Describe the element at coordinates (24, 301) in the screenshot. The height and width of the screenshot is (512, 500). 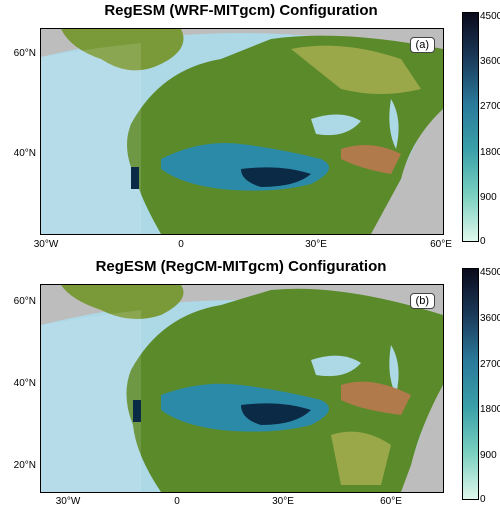
I see `panel-b-lat-label: 60°N` at that location.